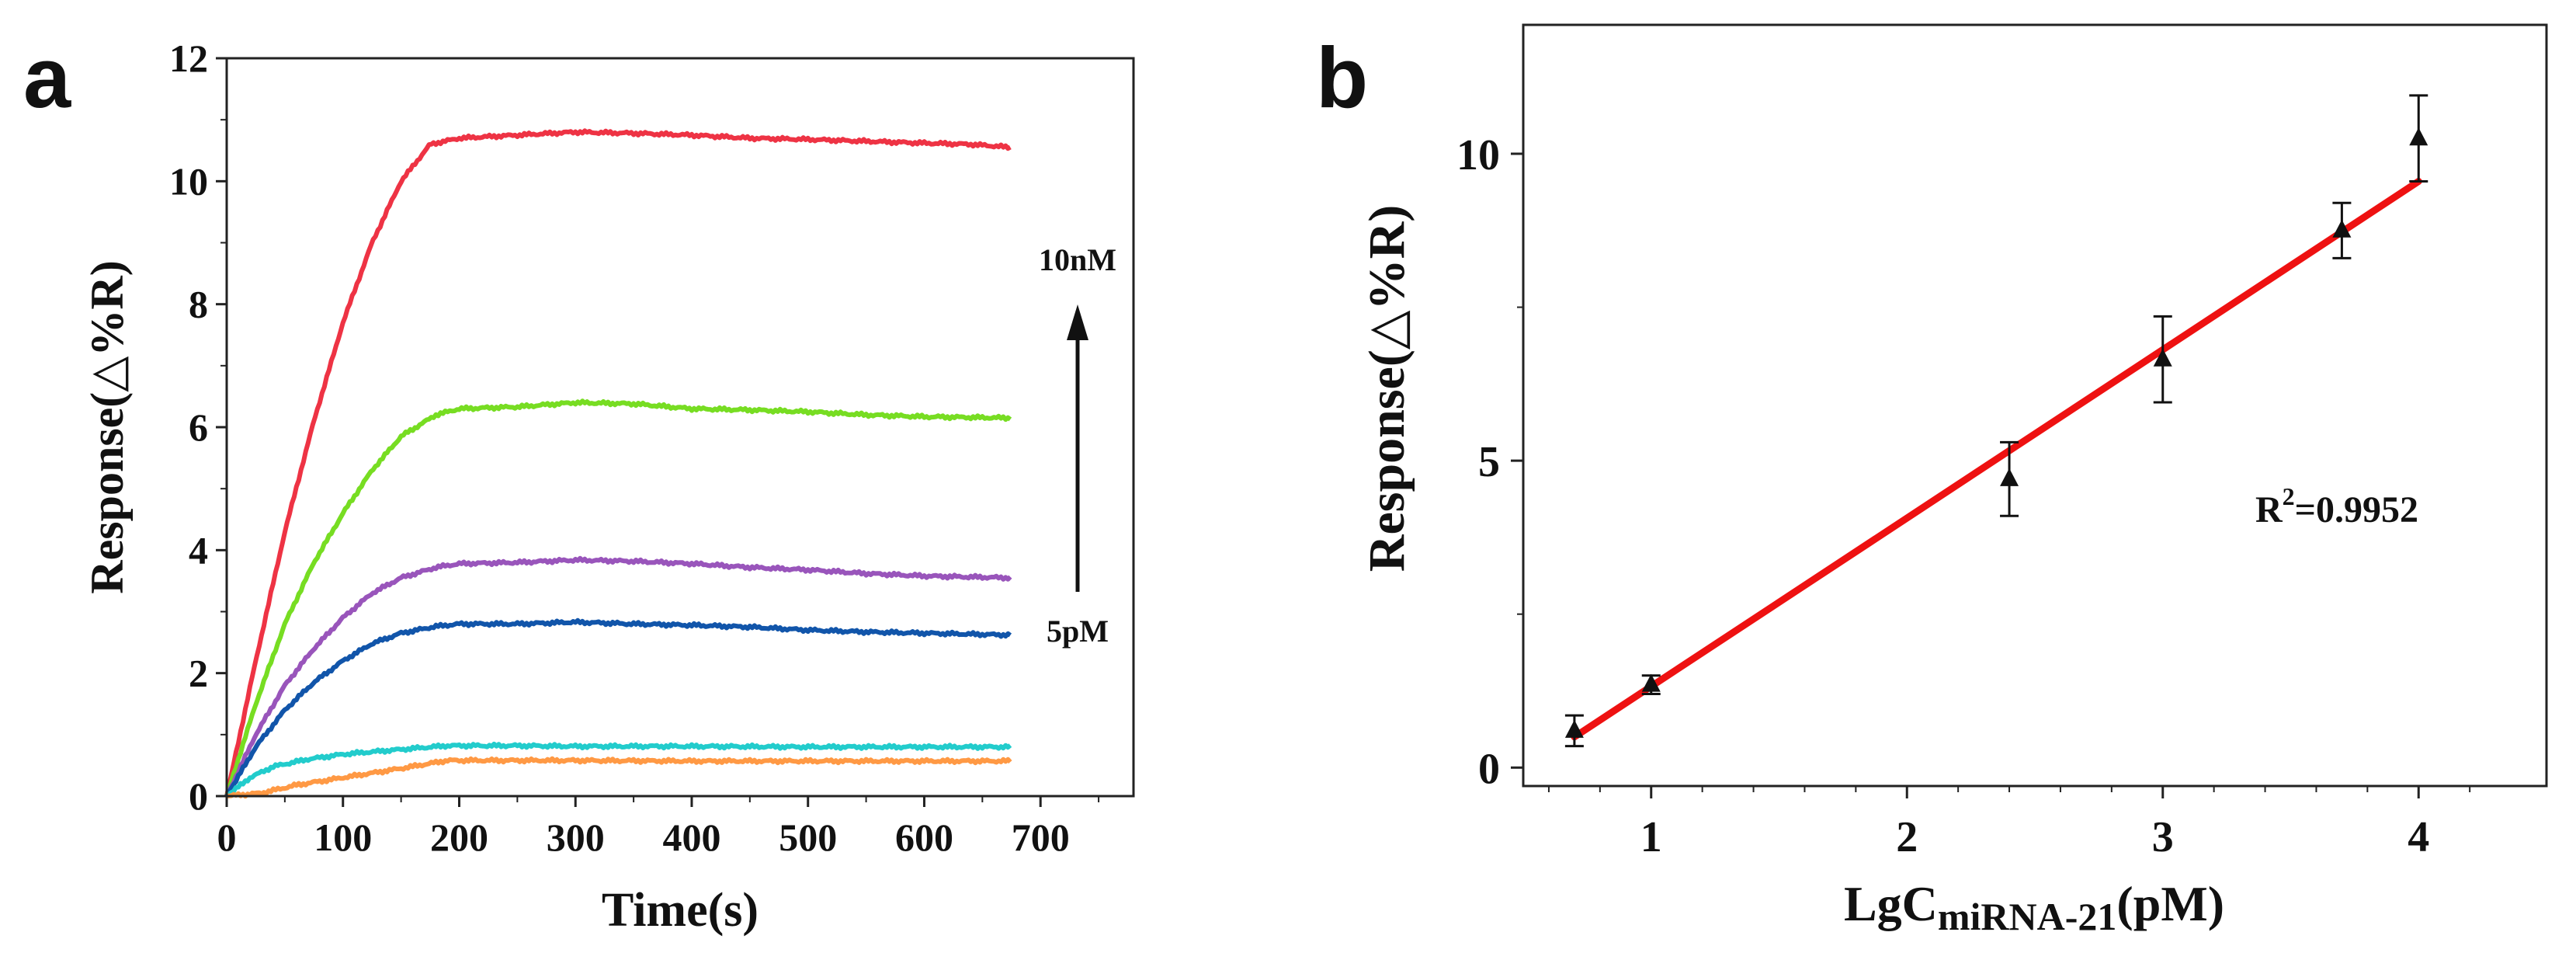 This screenshot has width=2576, height=953. I want to click on panel-b-xtick-label: 3, so click(2163, 837).